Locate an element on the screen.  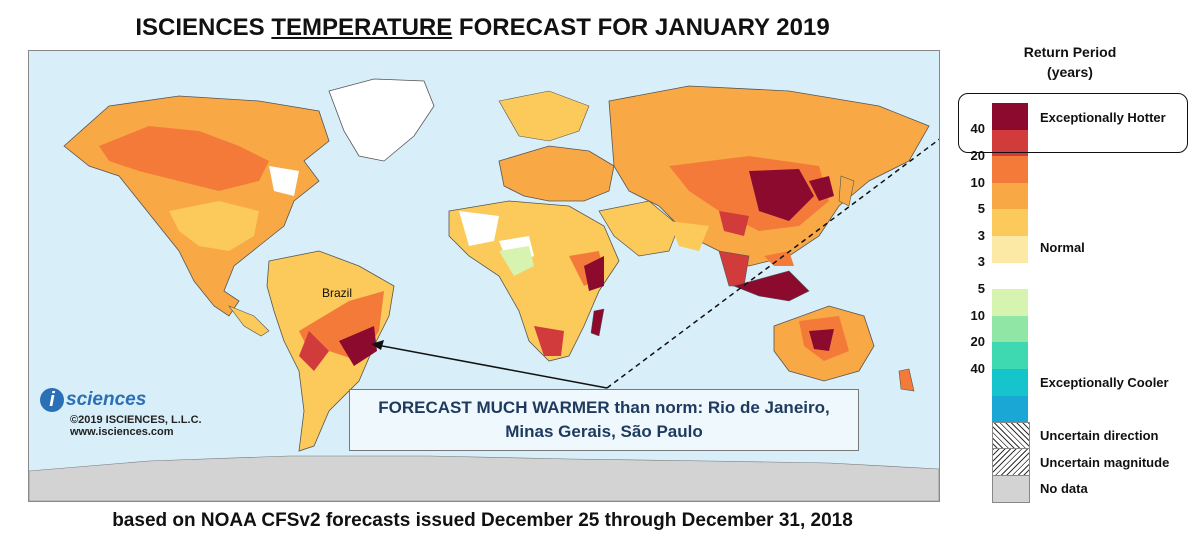
uncertain-direction-swatch is located at coordinates (1011, 436).